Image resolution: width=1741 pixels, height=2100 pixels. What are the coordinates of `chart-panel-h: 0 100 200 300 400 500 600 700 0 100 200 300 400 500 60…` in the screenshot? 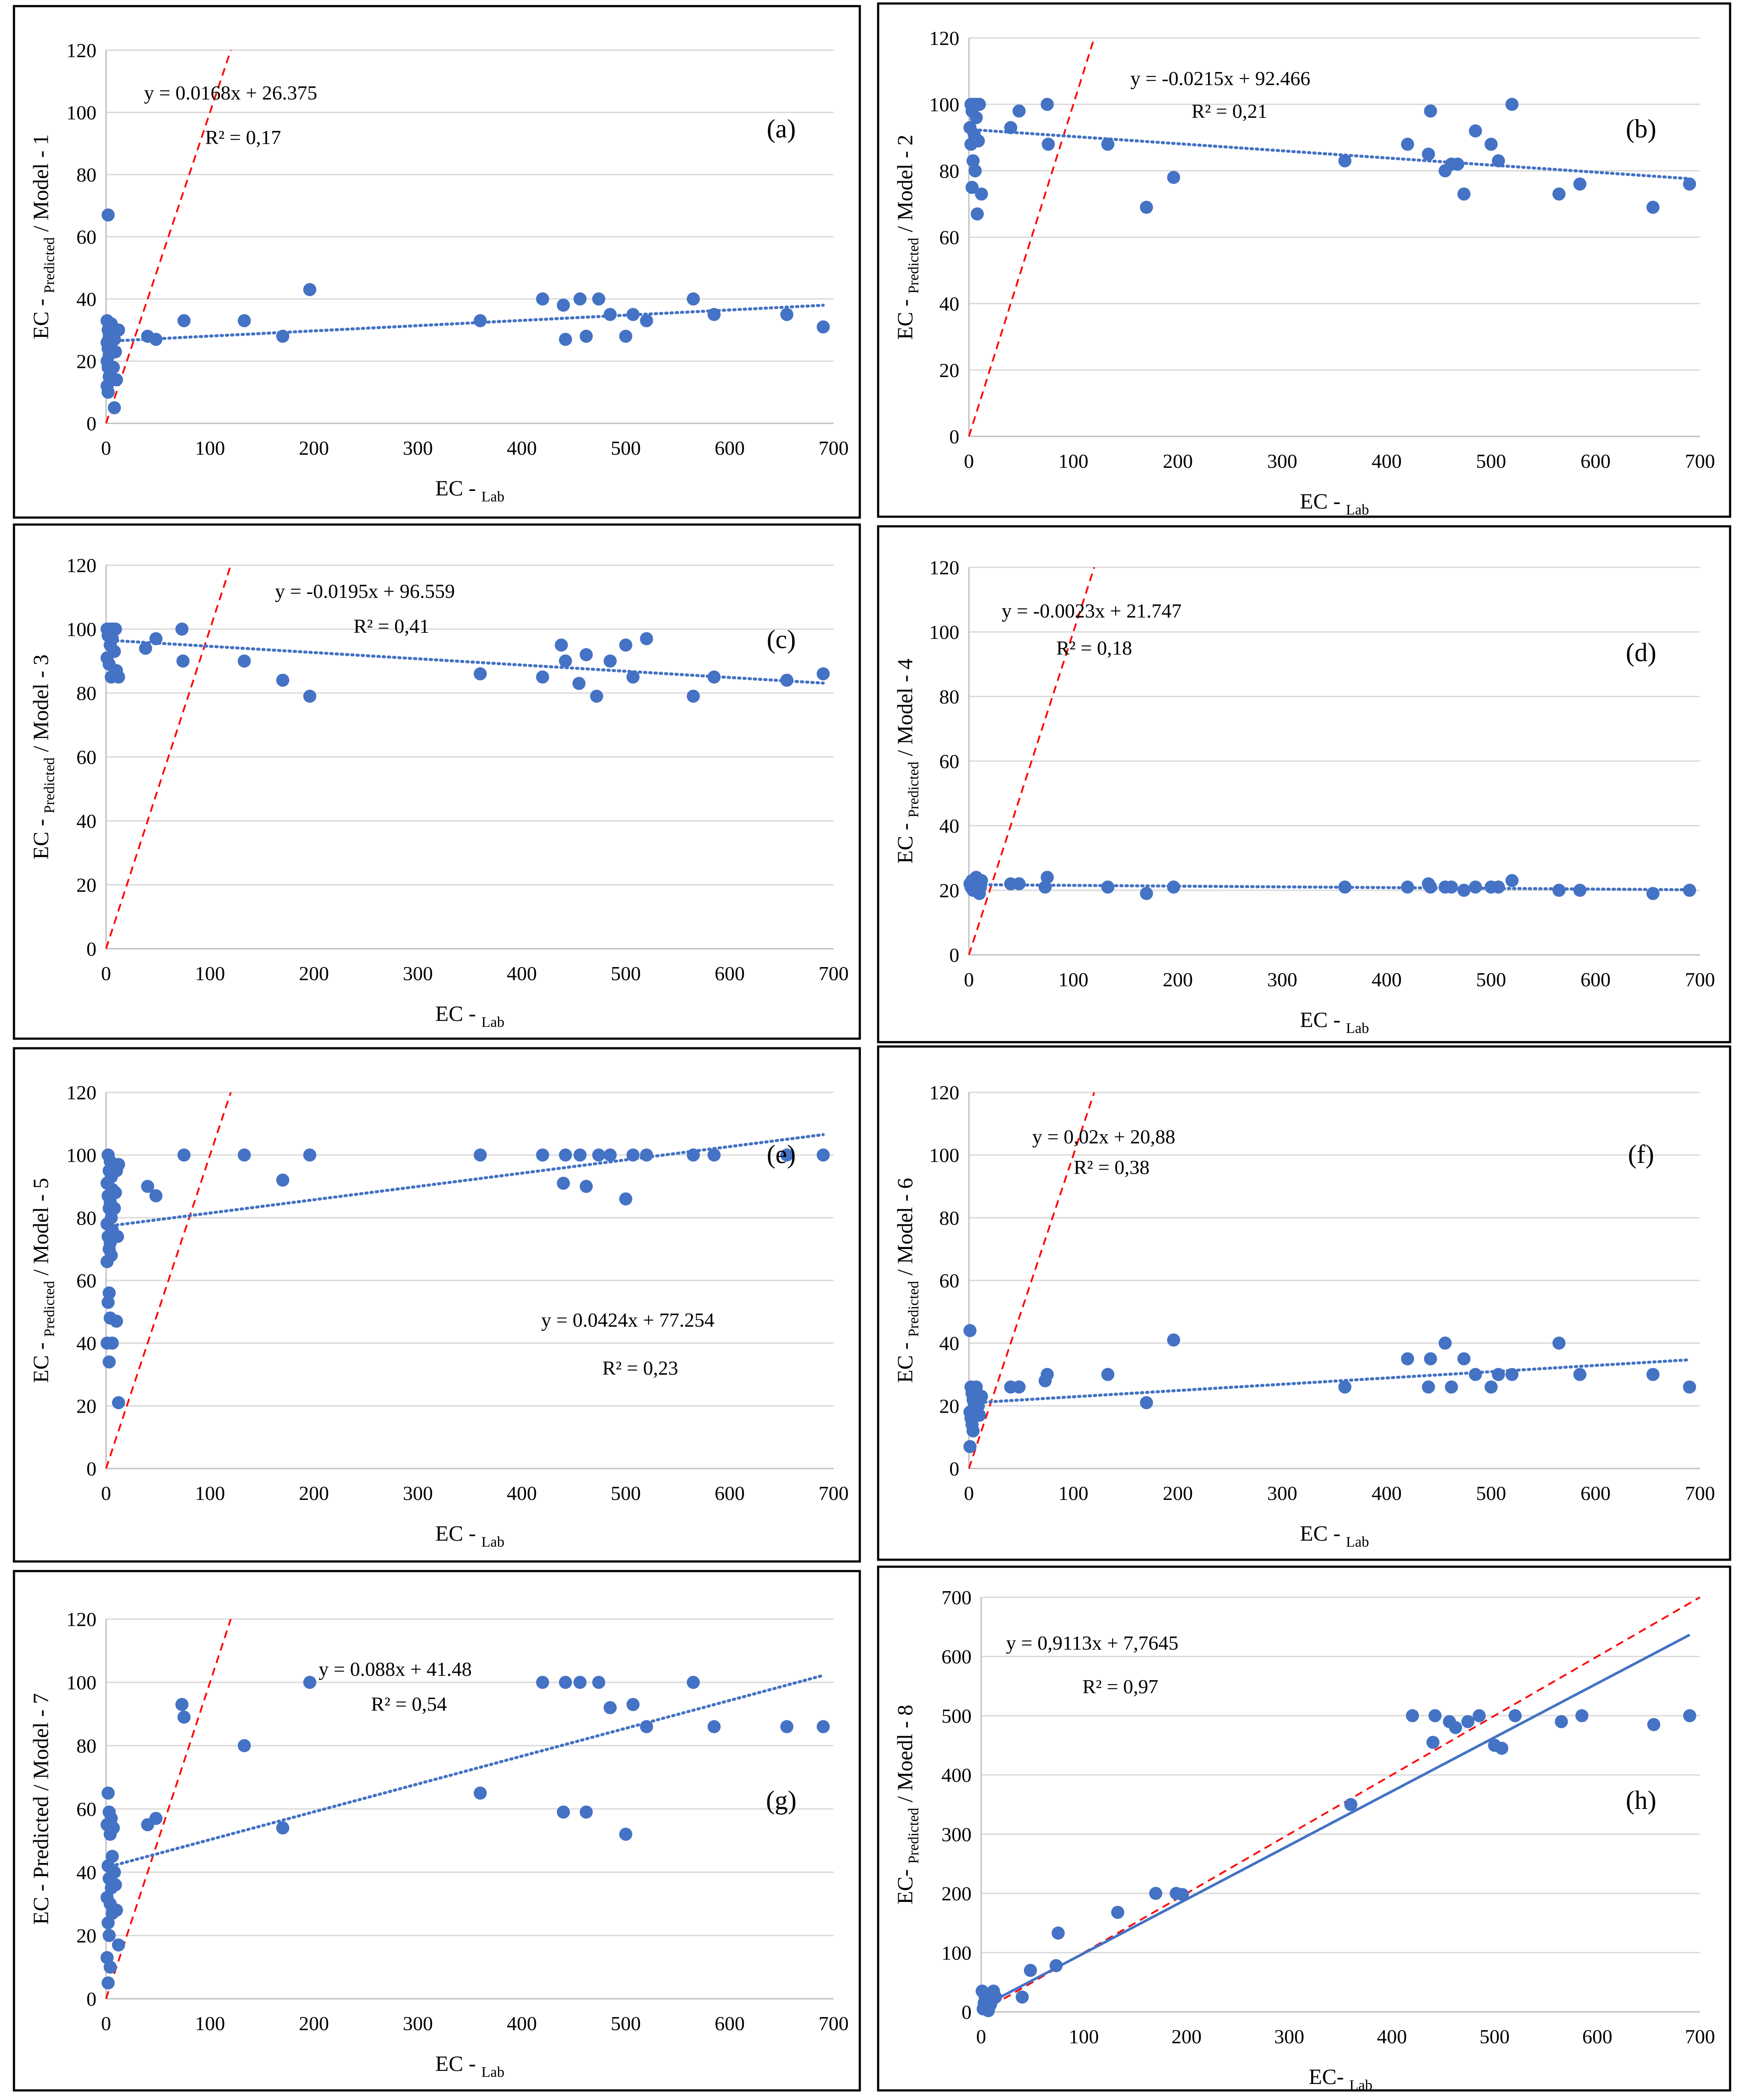 It's located at (1304, 1829).